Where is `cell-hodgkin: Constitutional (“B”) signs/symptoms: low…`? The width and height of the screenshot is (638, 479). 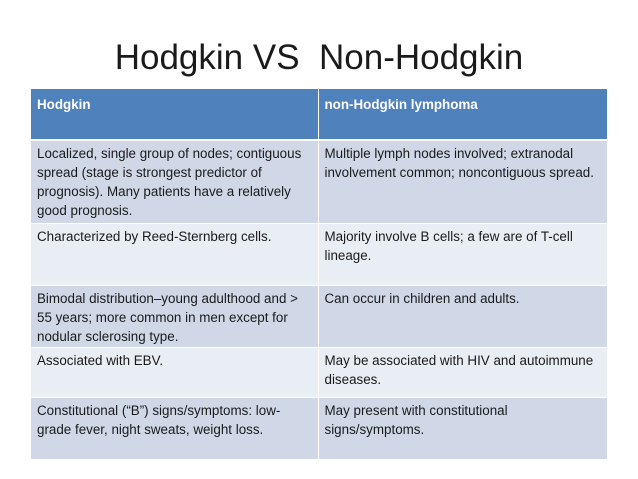
cell-hodgkin: Constitutional (“B”) signs/symptoms: low… is located at coordinates (174, 427).